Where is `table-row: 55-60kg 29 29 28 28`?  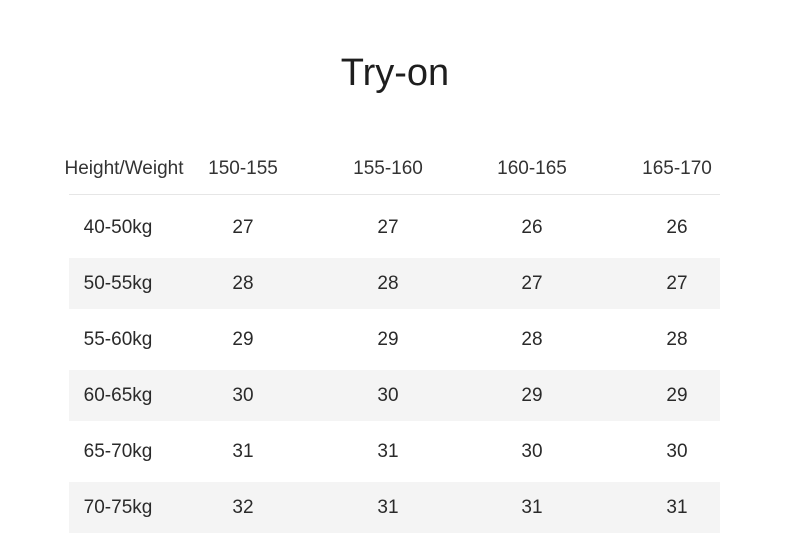 table-row: 55-60kg 29 29 28 28 is located at coordinates (394, 339).